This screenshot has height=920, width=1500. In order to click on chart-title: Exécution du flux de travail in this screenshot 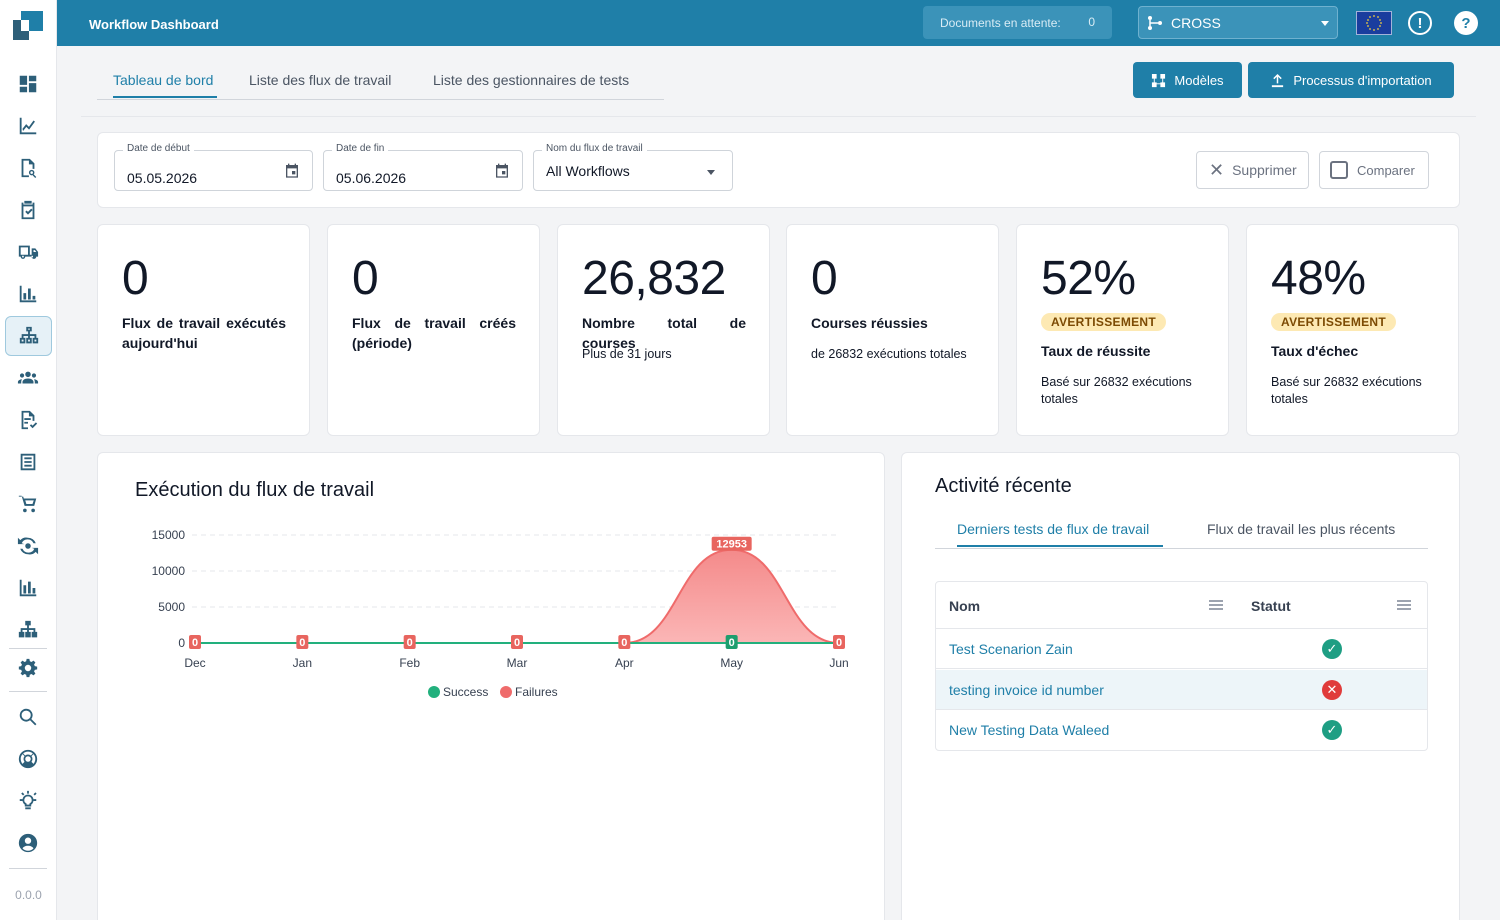, I will do `click(255, 490)`.